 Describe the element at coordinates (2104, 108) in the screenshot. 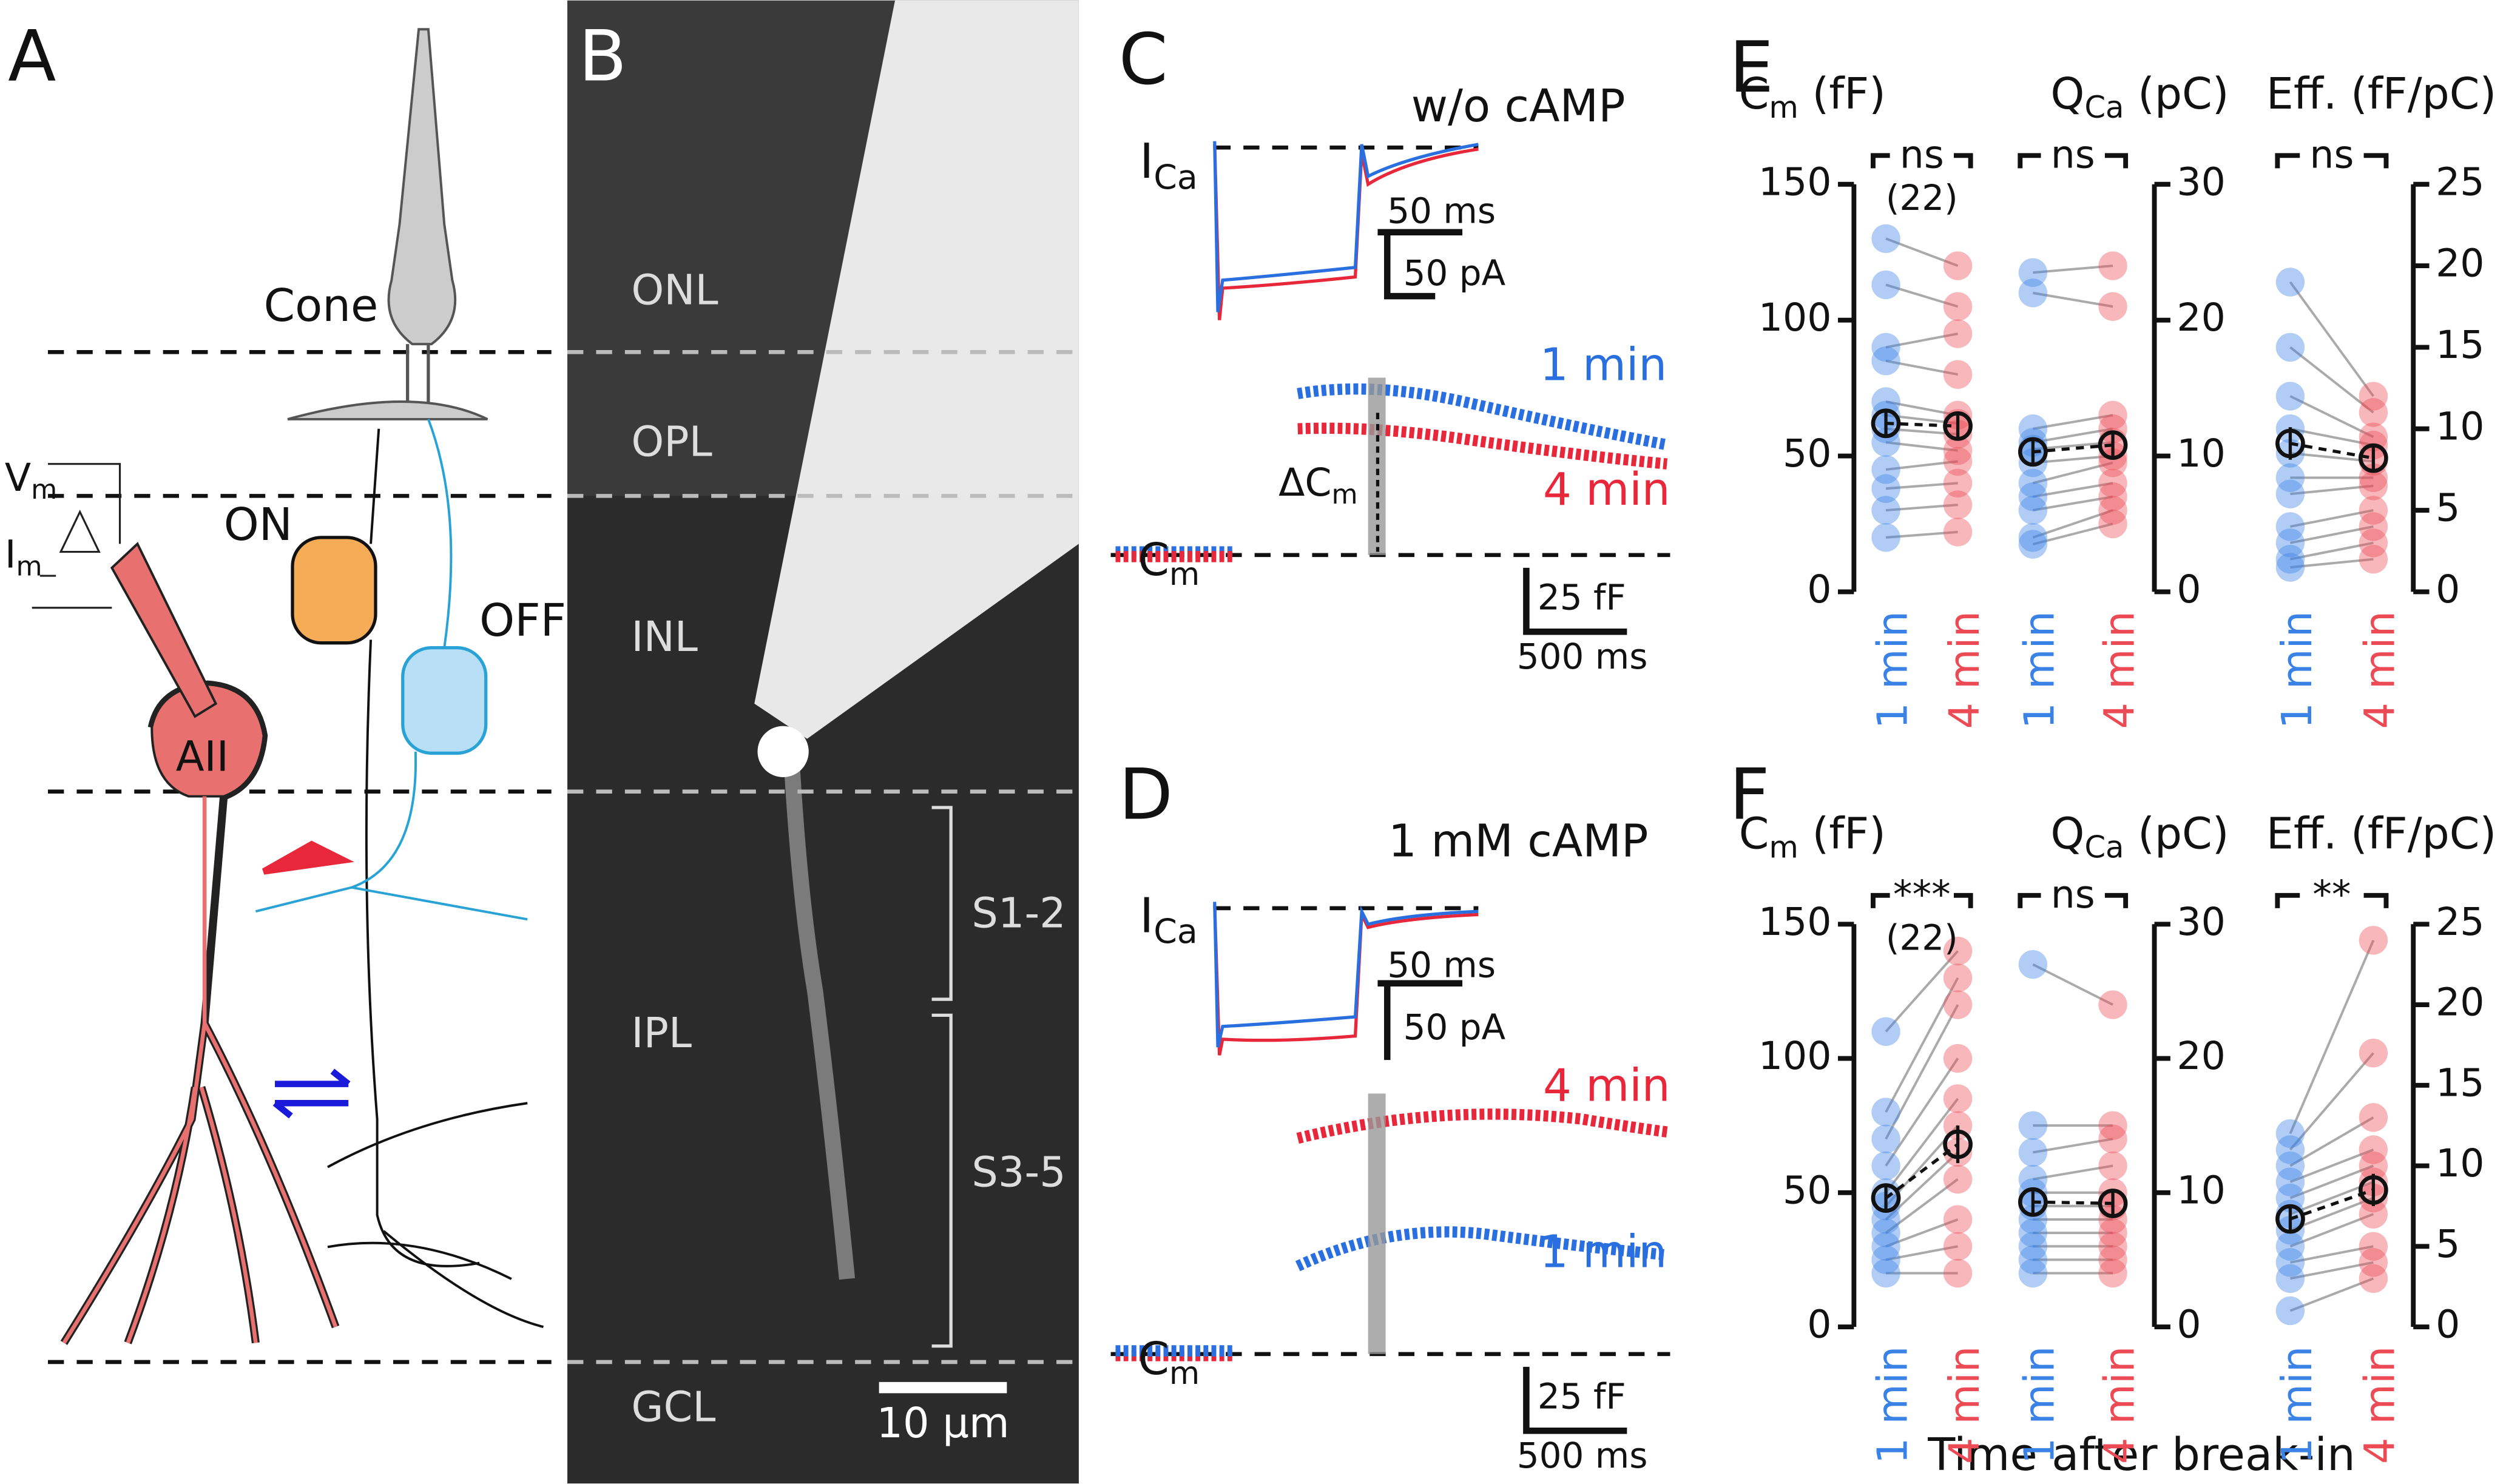

I see `y-axis-label-part: Ca` at that location.